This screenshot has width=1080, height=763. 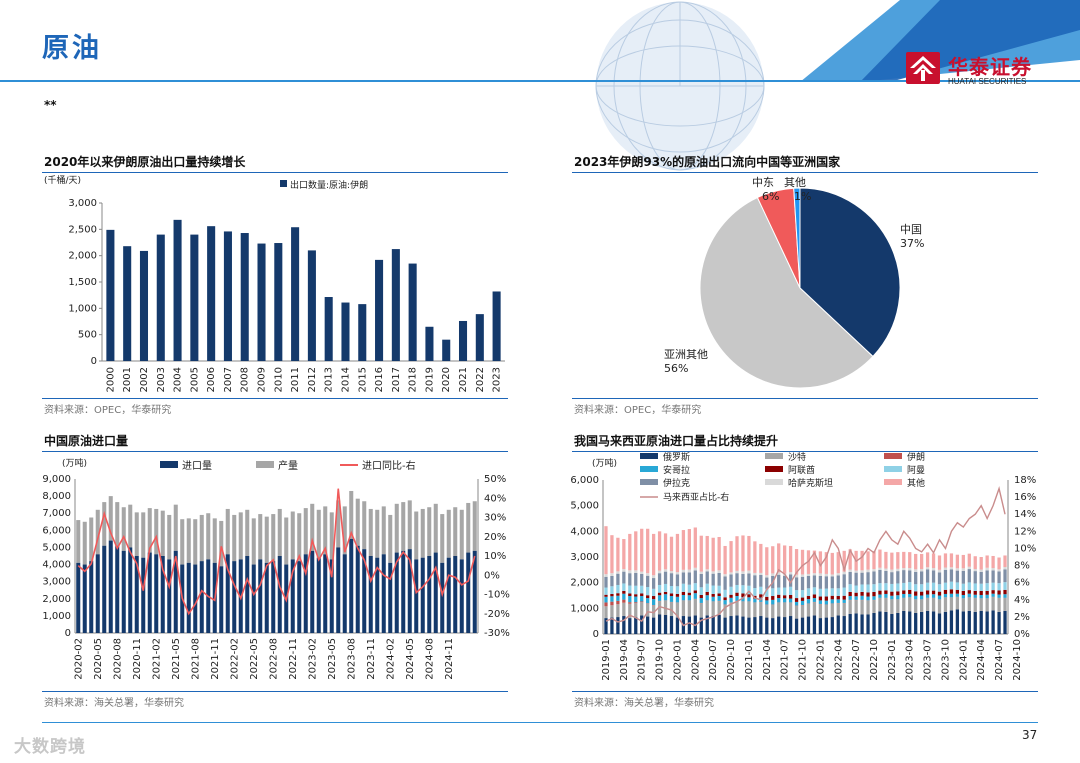 What do you see at coordinates (696, 497) in the screenshot?
I see `chart4-legend-label: 马来西亚占比-右` at bounding box center [696, 497].